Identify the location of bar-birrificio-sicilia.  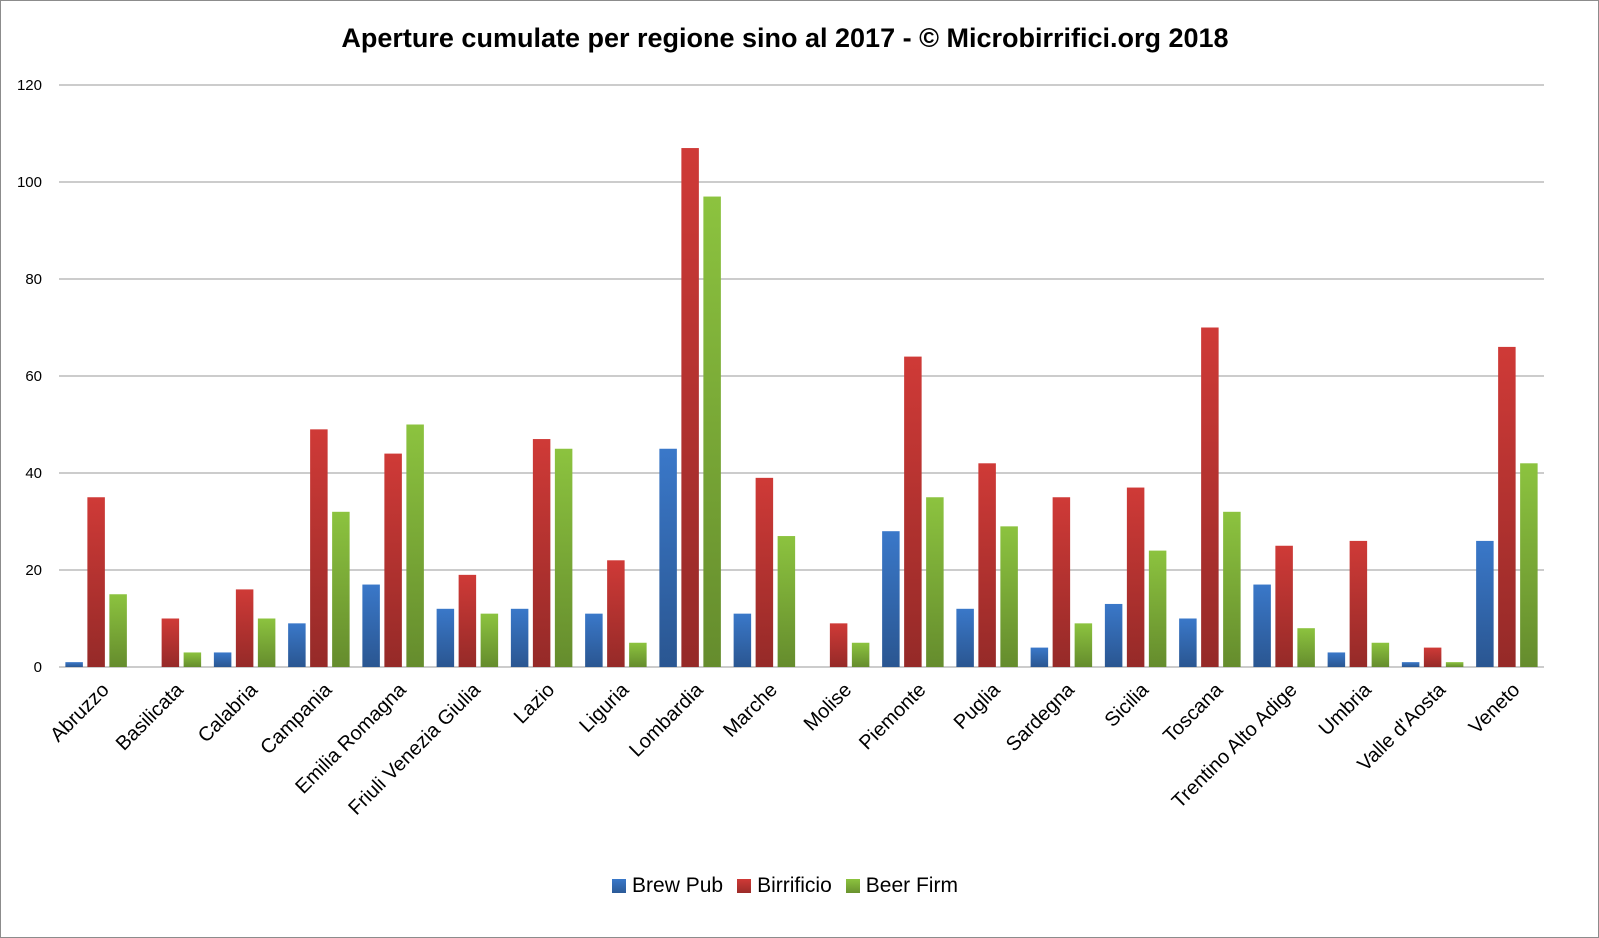
(1135, 577).